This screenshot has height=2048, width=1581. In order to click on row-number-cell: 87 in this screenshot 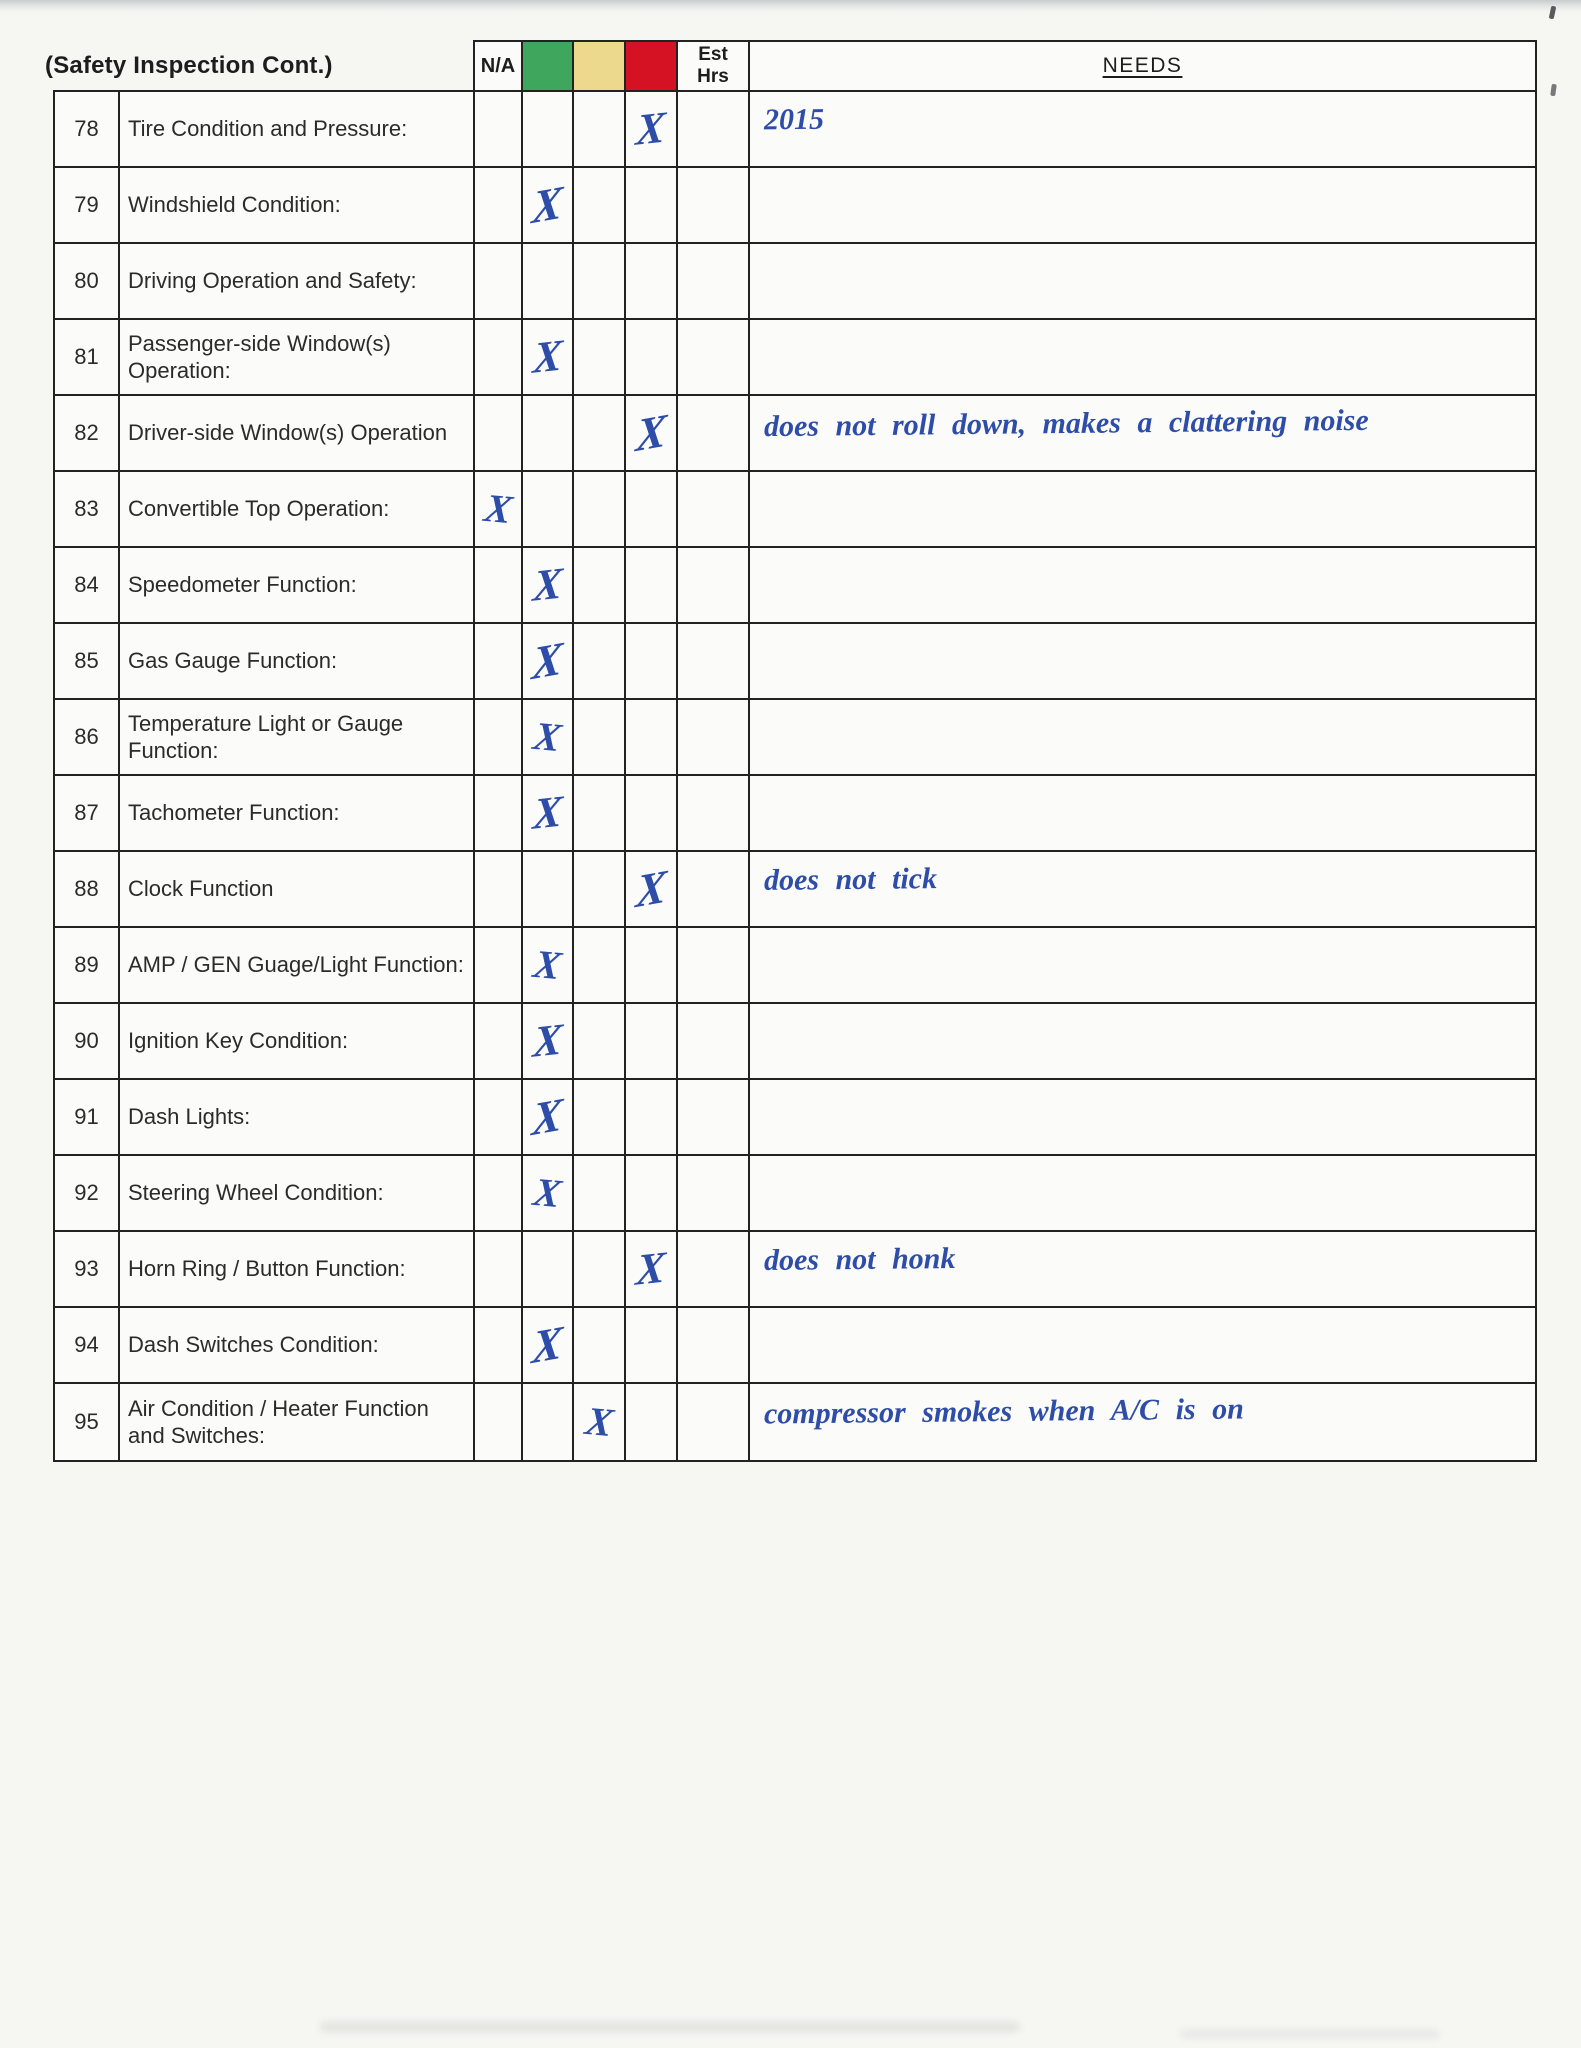, I will do `click(87, 813)`.